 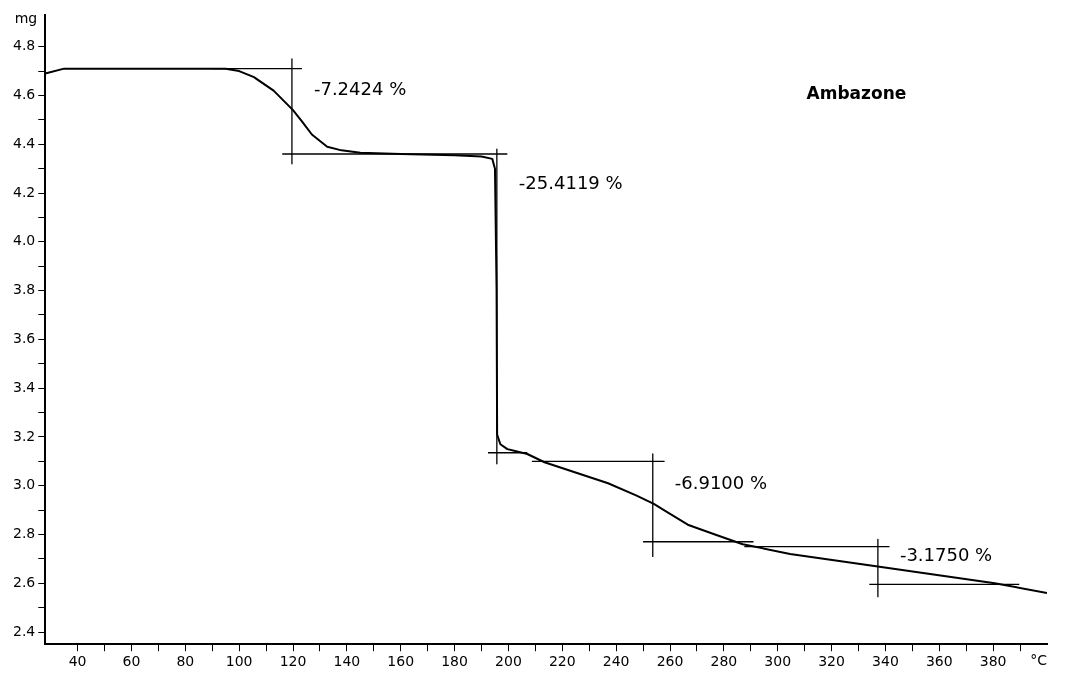 What do you see at coordinates (185, 661) in the screenshot?
I see `x-tick-label: 80` at bounding box center [185, 661].